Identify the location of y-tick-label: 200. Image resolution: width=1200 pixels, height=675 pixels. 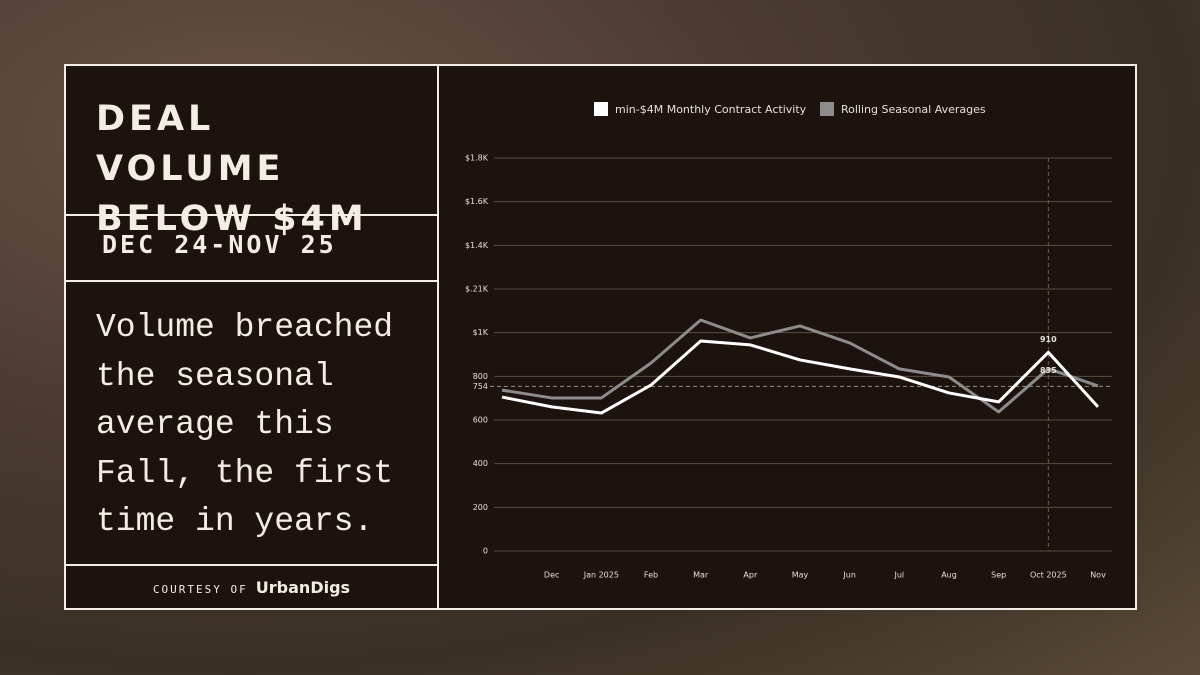
(480, 507).